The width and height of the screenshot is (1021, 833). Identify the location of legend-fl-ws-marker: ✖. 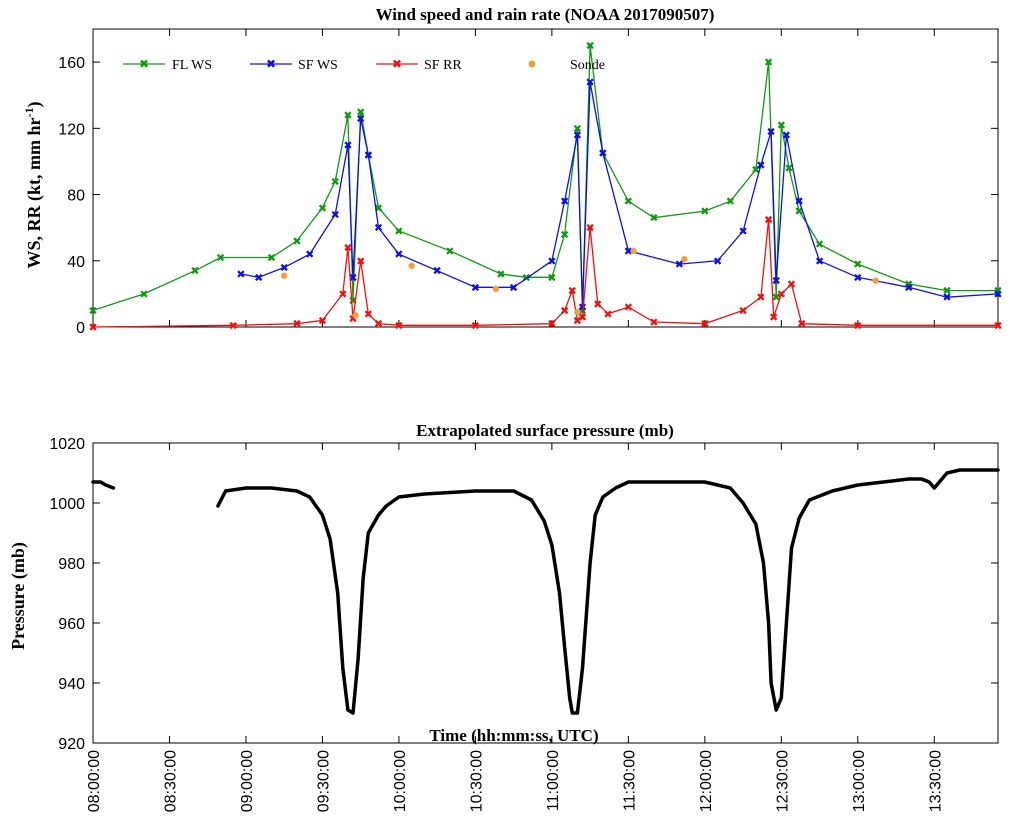
(144, 64).